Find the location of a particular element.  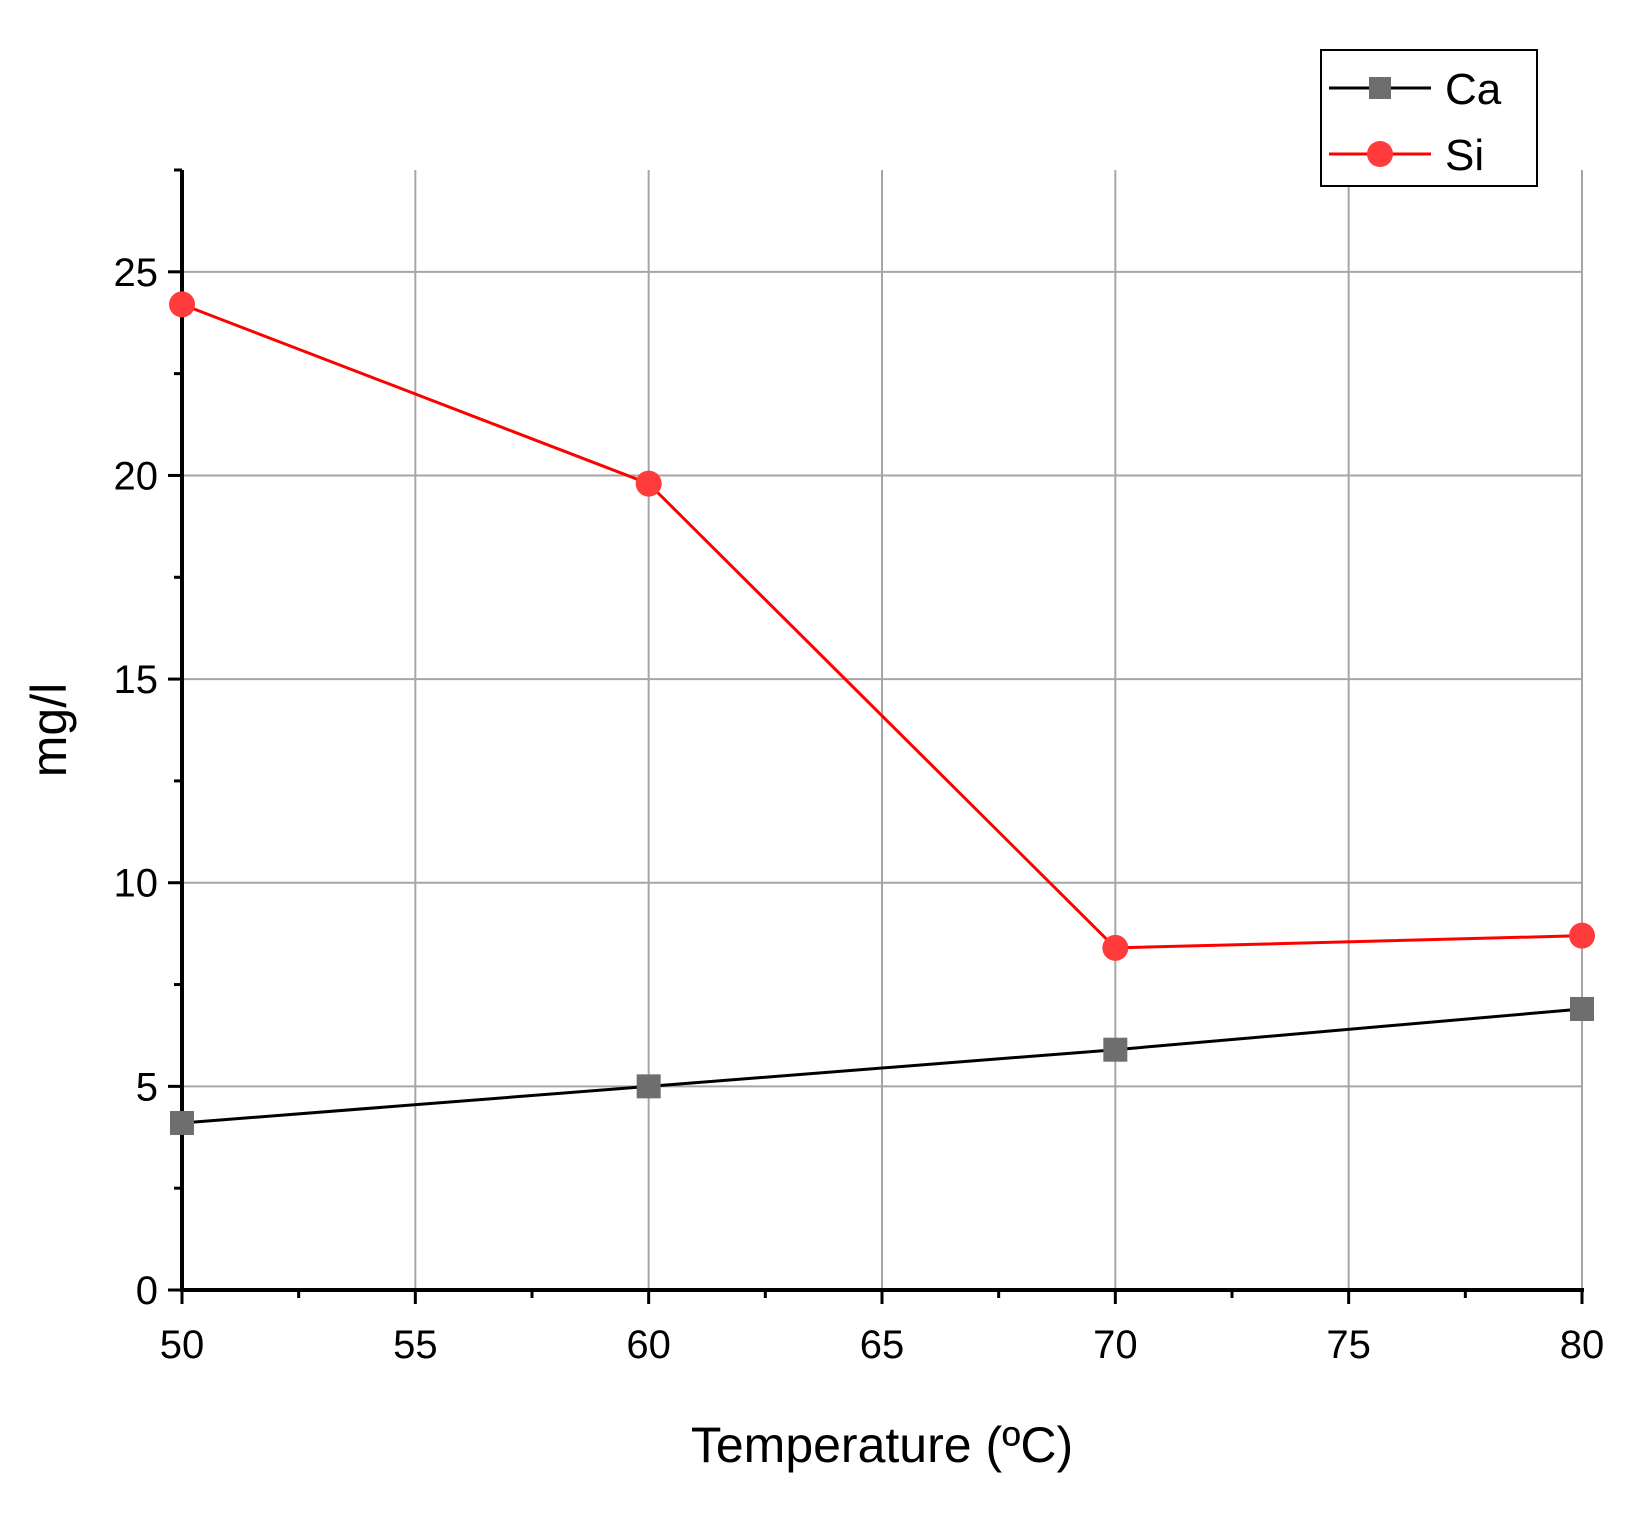

legend: Ca Si is located at coordinates (1429, 118).